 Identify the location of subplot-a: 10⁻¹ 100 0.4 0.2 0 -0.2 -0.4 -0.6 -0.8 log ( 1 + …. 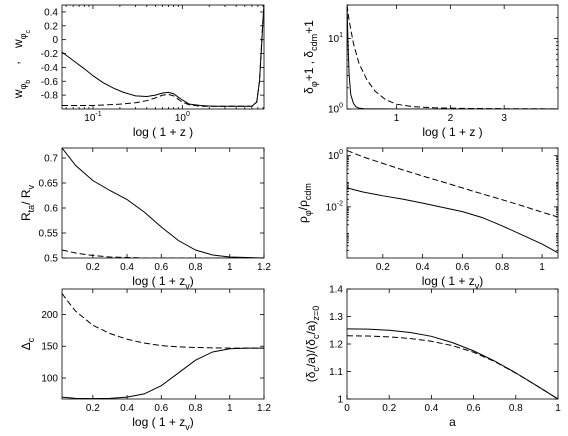
(136, 71).